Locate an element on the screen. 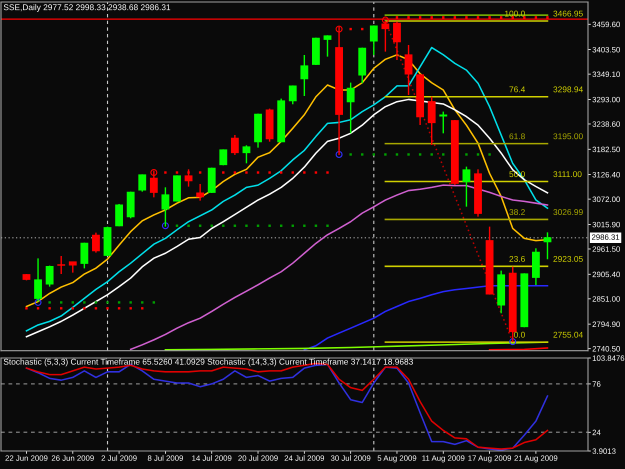 The width and height of the screenshot is (625, 469). data-label: 3026.99 is located at coordinates (568, 212).